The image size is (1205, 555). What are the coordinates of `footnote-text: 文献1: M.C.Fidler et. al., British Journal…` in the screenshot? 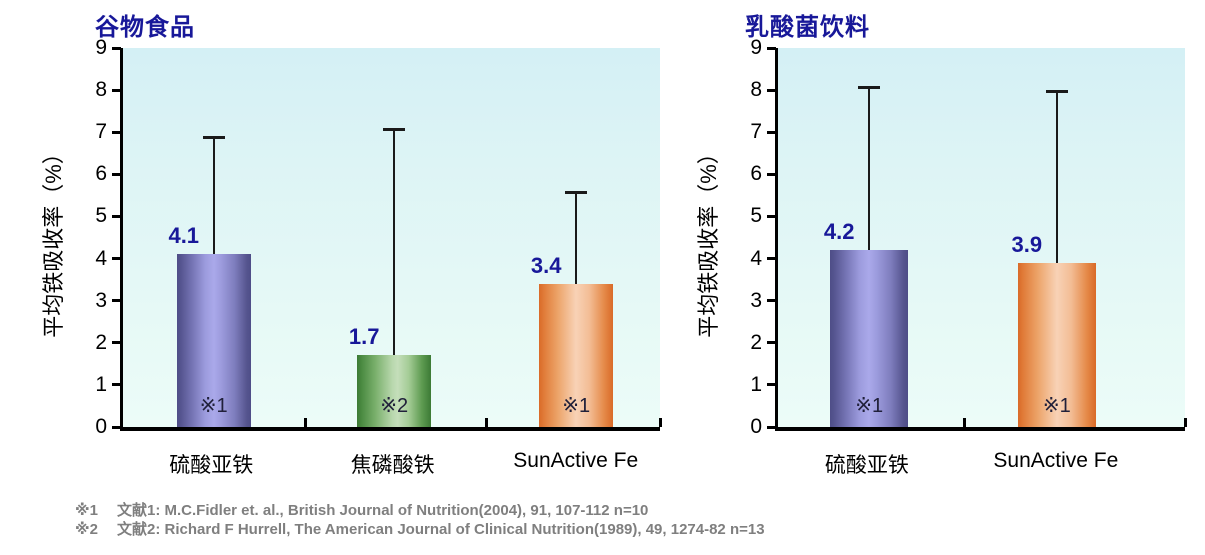 It's located at (383, 510).